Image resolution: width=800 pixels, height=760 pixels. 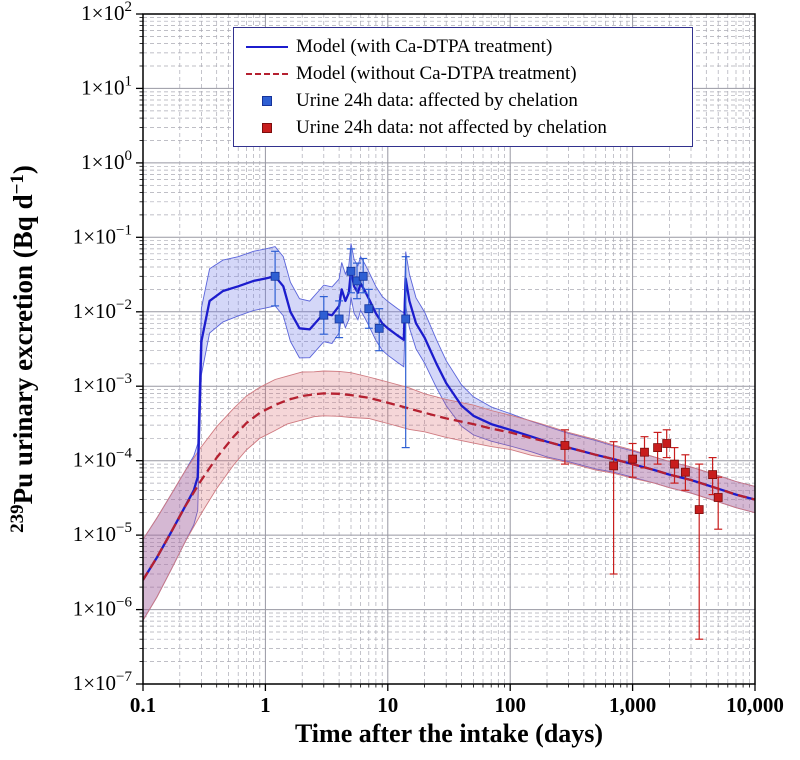 I want to click on y-tick-label: 1×10⁻⁵, so click(x=102, y=533).